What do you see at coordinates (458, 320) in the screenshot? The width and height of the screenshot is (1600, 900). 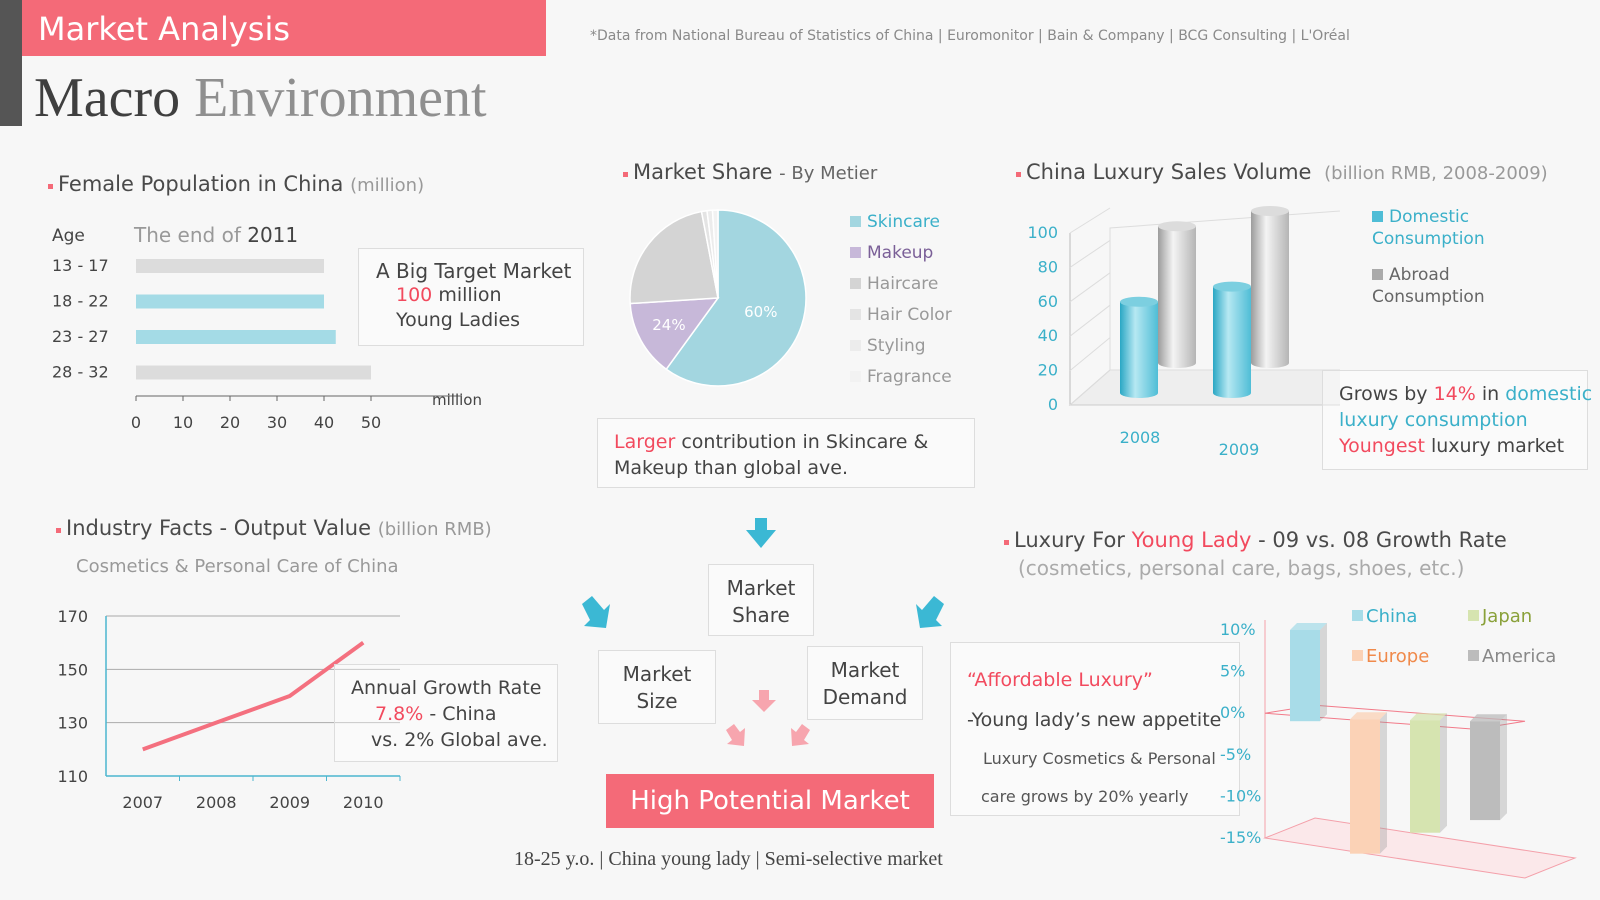 I see `callout-audience: Young Ladies` at bounding box center [458, 320].